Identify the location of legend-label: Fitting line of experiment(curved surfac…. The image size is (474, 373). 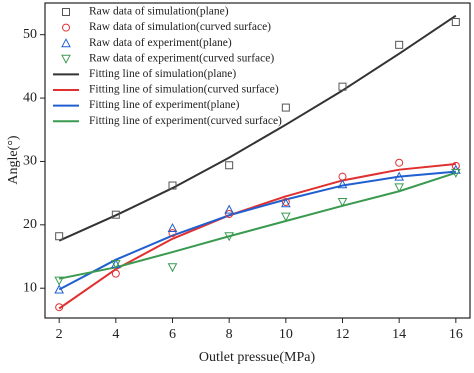
(185, 121).